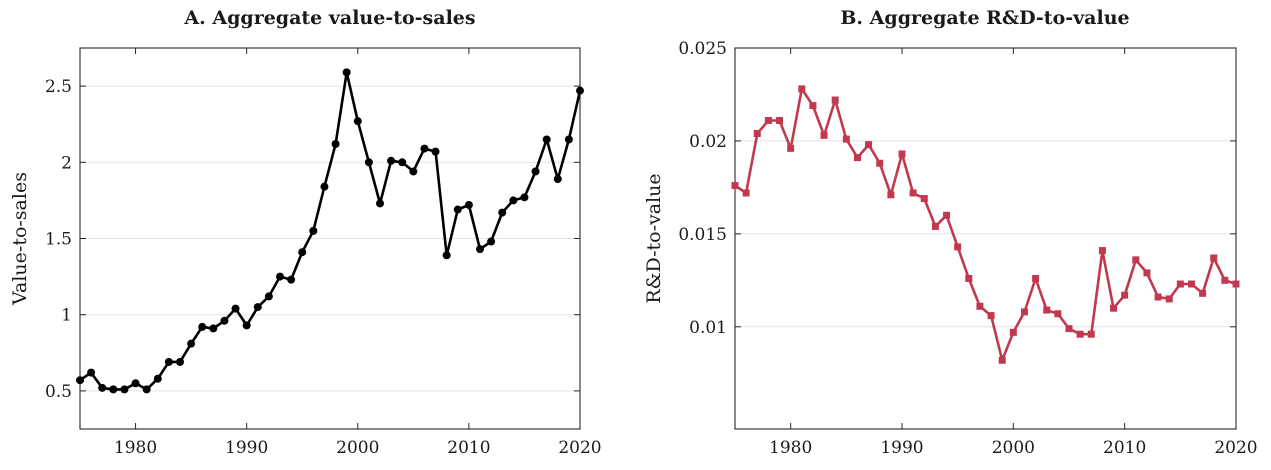 The height and width of the screenshot is (470, 1271). I want to click on y-tick-label: 0.5, so click(58, 392).